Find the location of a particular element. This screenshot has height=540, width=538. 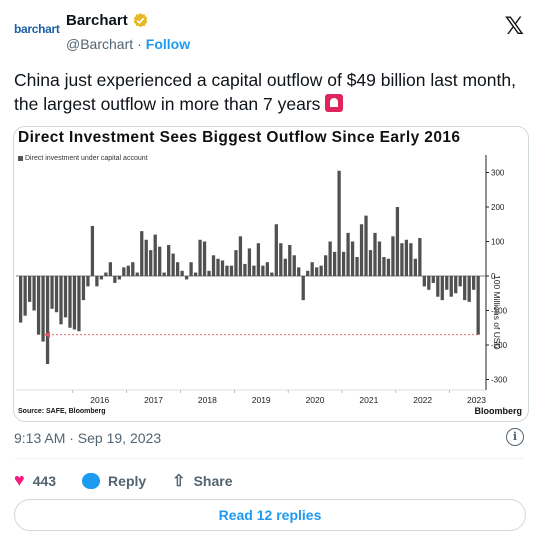

reply-label: Reply is located at coordinates (127, 480).